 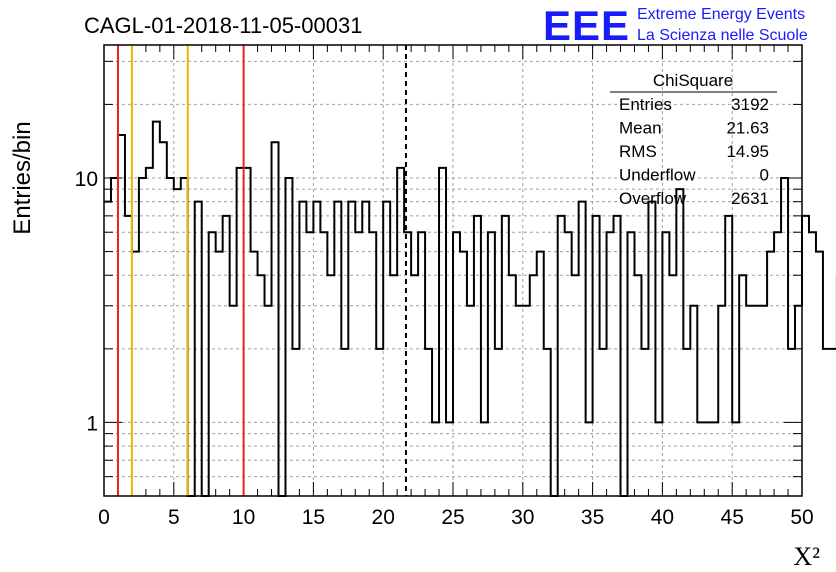 What do you see at coordinates (223, 25) in the screenshot?
I see `run-title: CAGL-01-2018-11-05-00031` at bounding box center [223, 25].